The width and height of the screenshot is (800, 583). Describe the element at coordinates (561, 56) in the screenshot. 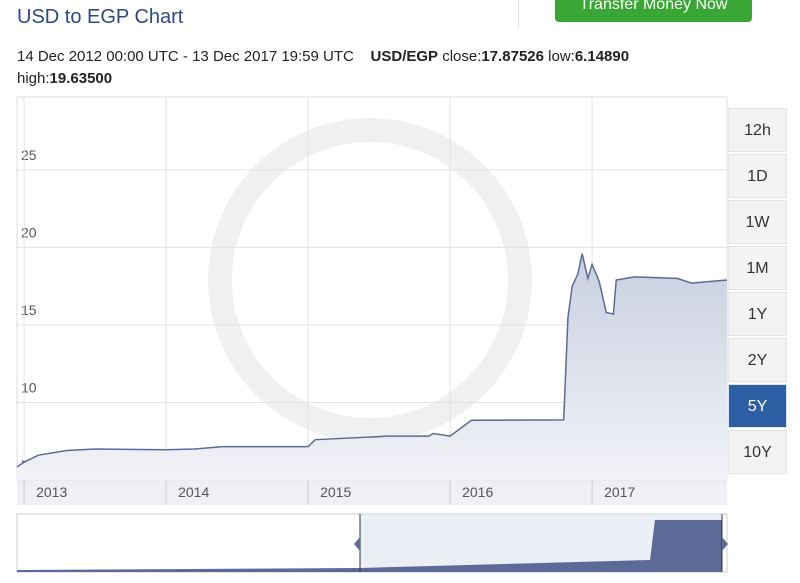

I see `low-label: low:` at that location.